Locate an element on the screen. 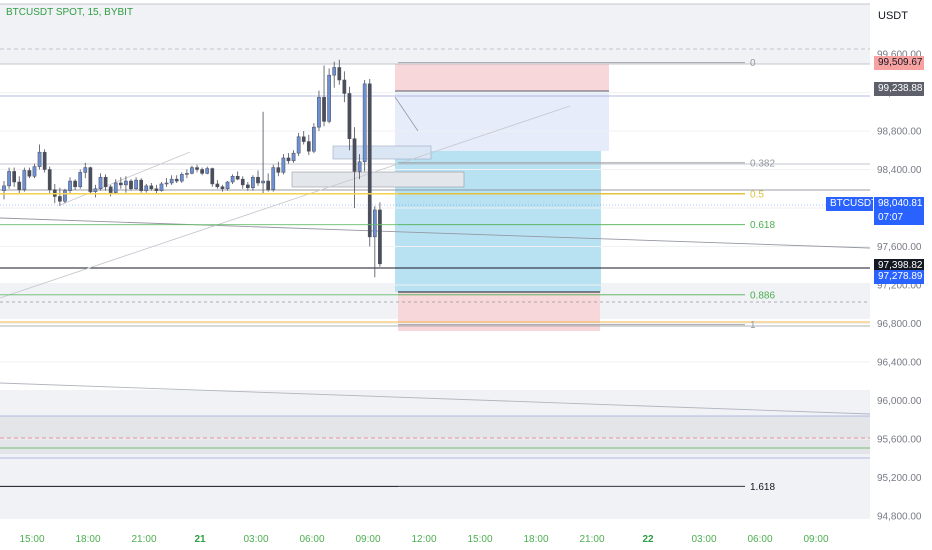  fib-label: 0 is located at coordinates (753, 63).